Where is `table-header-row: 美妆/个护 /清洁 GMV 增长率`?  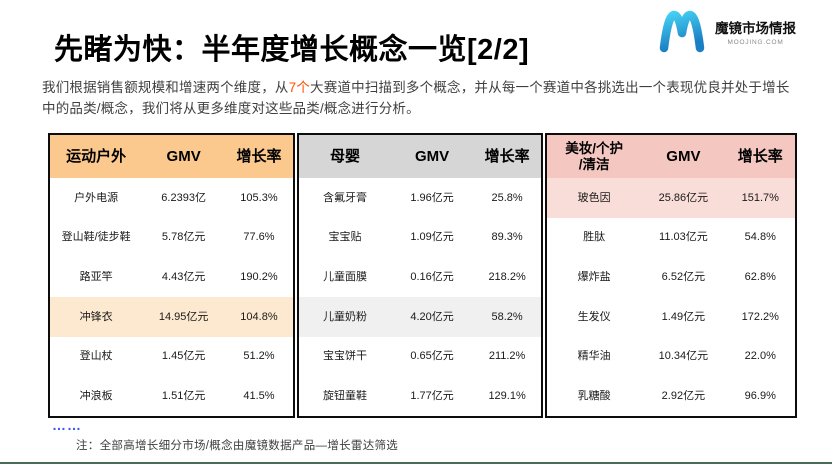
table-header-row: 美妆/个护 /清洁 GMV 增长率 is located at coordinates (671, 156).